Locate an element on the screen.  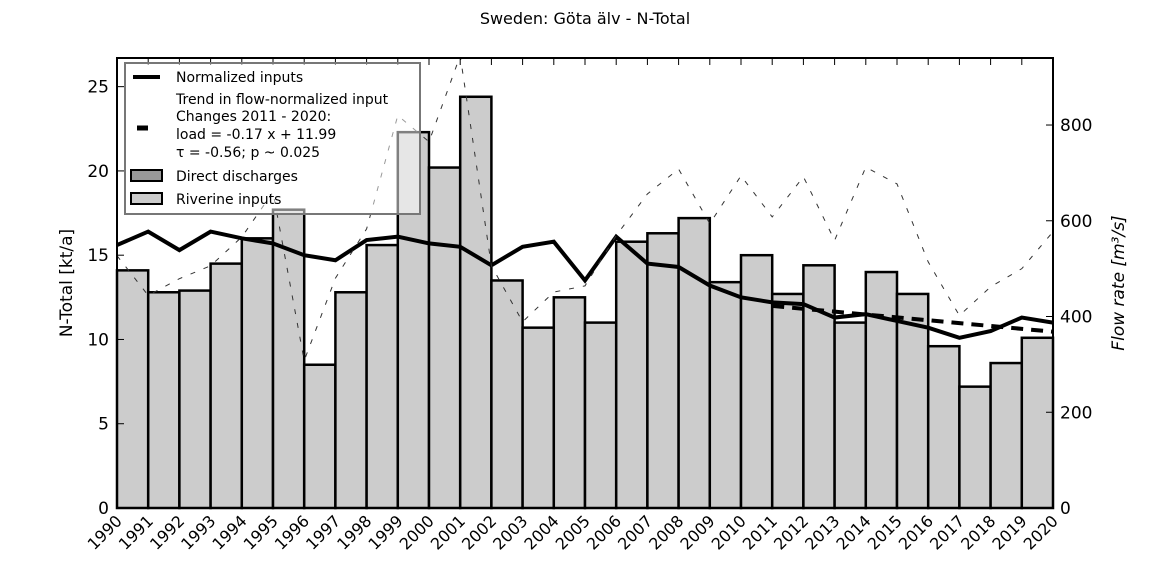
legend-normalized-label: Normalized inputs is located at coordinates (239, 78).